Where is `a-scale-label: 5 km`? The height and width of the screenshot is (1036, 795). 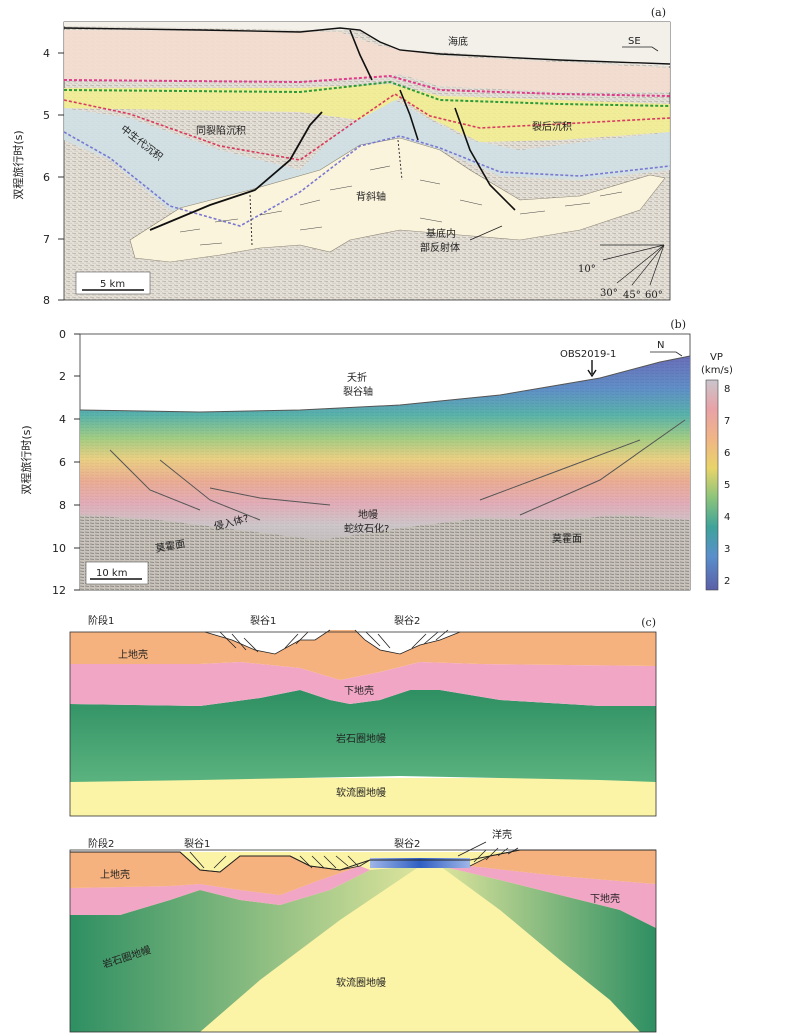
a-scale-label: 5 km is located at coordinates (112, 284).